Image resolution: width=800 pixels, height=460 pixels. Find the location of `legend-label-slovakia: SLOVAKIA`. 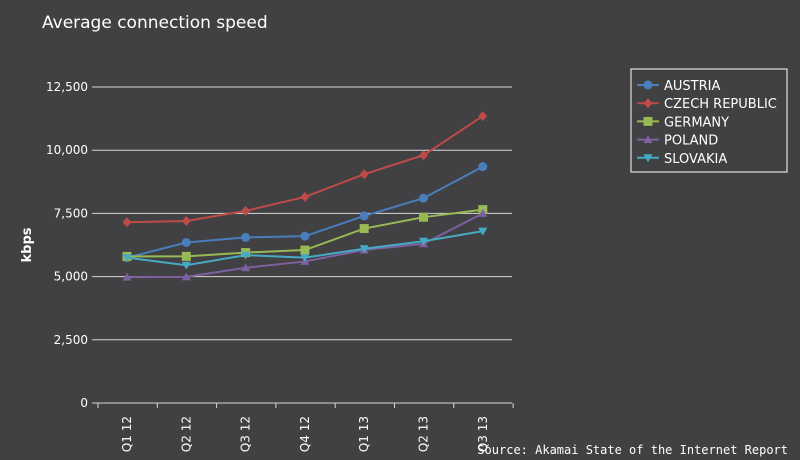

legend-label-slovakia: SLOVAKIA is located at coordinates (695, 159).